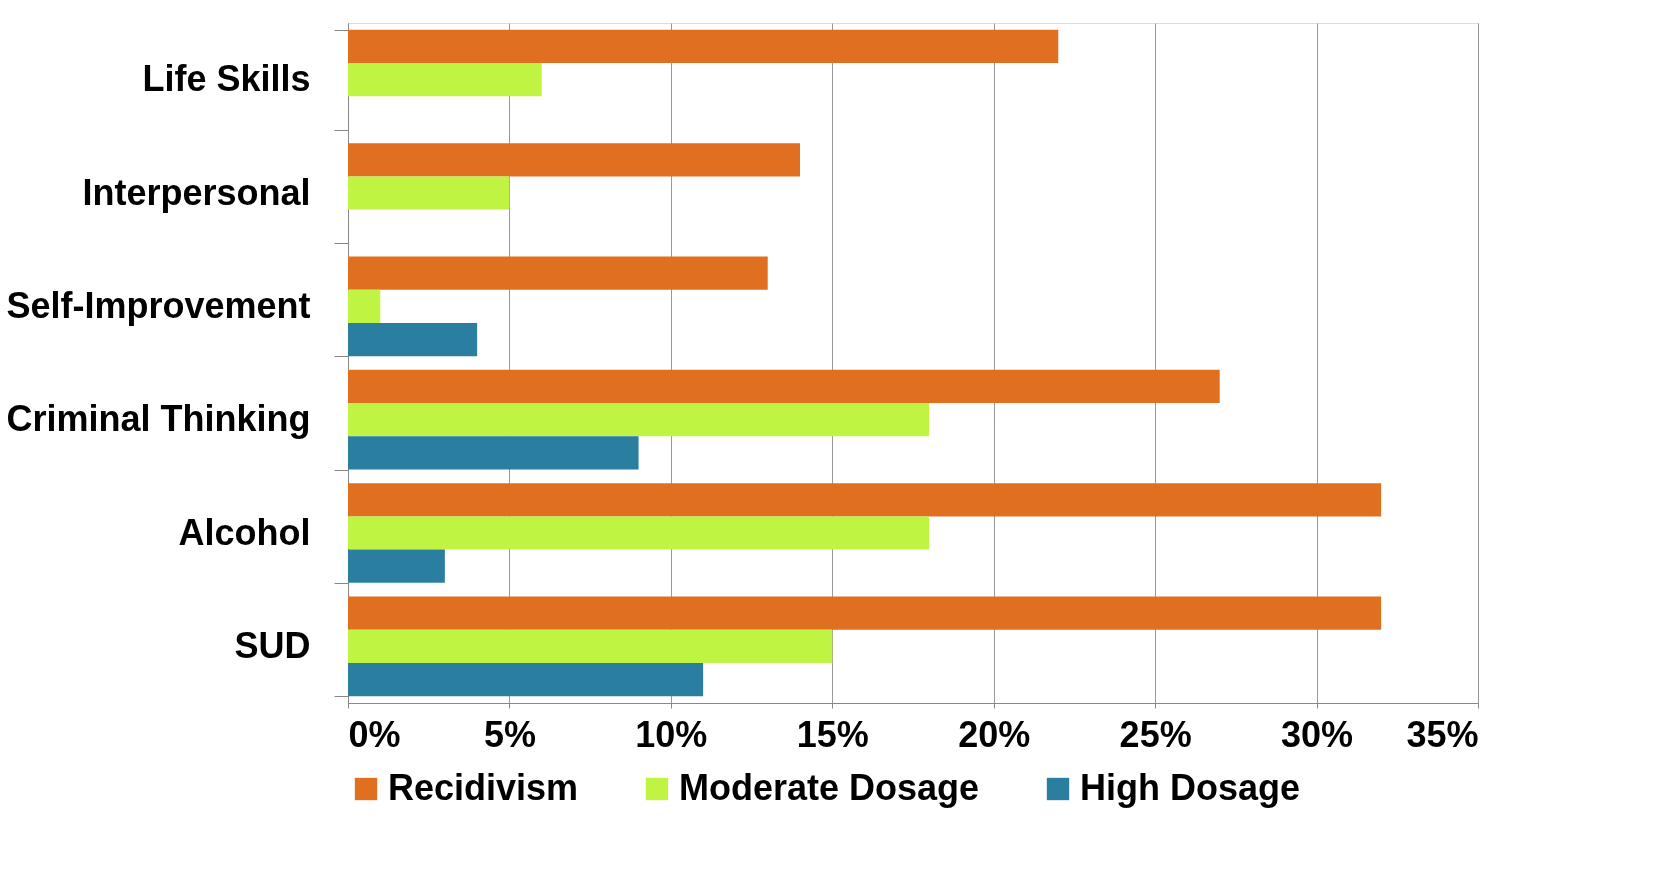 The height and width of the screenshot is (893, 1671). Describe the element at coordinates (994, 734) in the screenshot. I see `x-tick-label: 20%` at that location.